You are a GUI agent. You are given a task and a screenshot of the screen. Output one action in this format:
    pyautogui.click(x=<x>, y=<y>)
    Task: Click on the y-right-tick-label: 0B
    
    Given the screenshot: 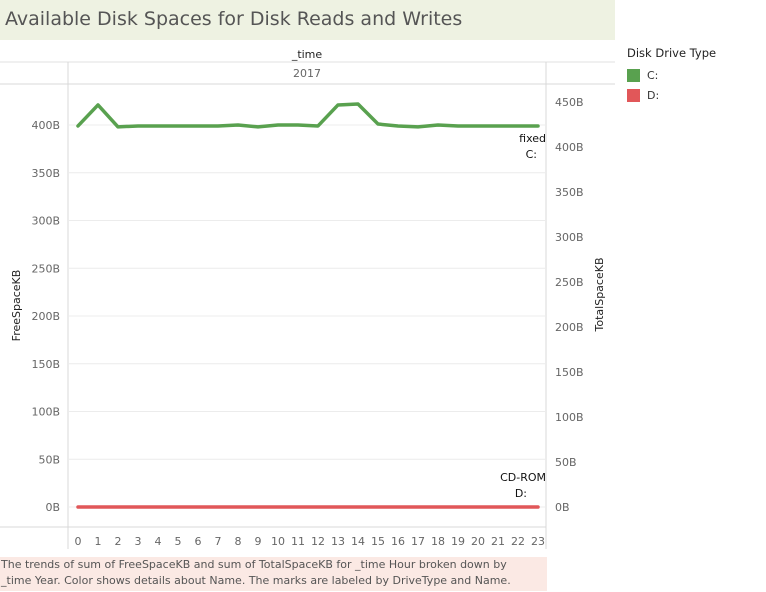 What is the action you would take?
    pyautogui.click(x=562, y=507)
    